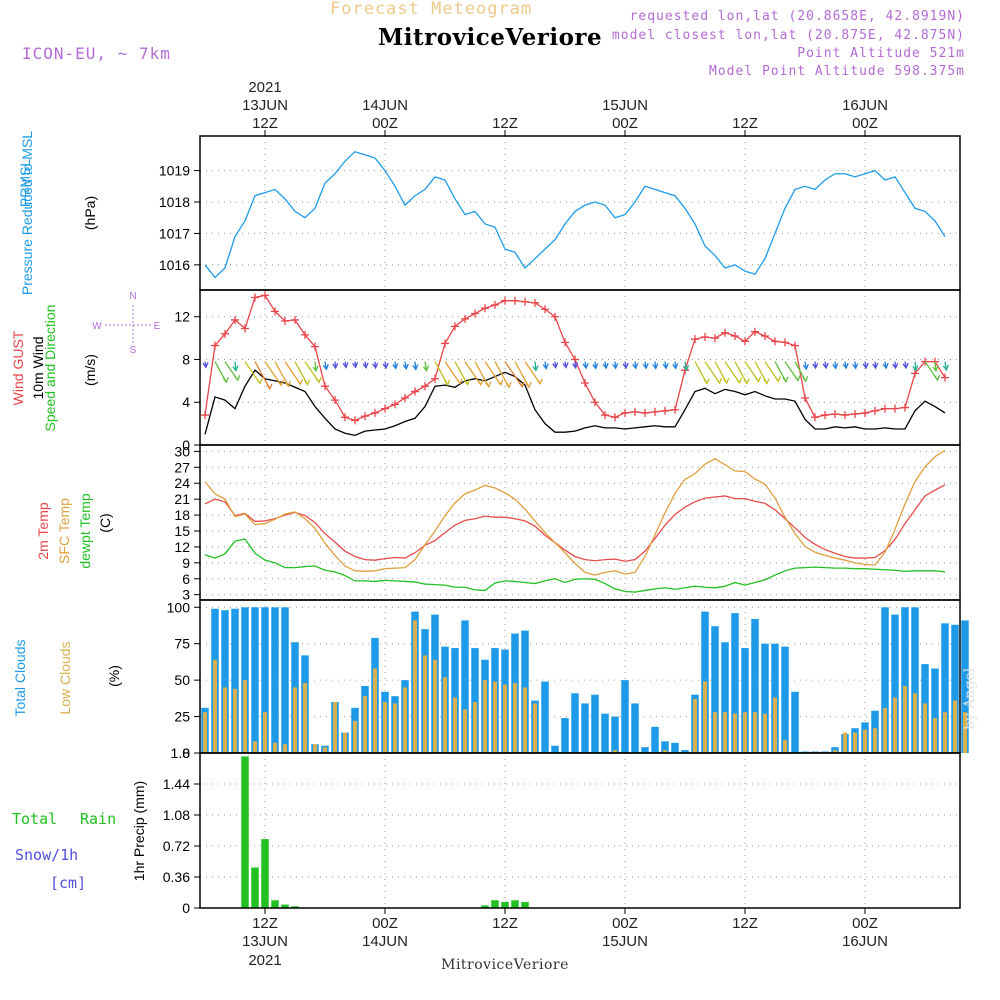 The width and height of the screenshot is (1000, 1000). I want to click on y-tick-label-precipitation: 1.08, so click(176, 815).